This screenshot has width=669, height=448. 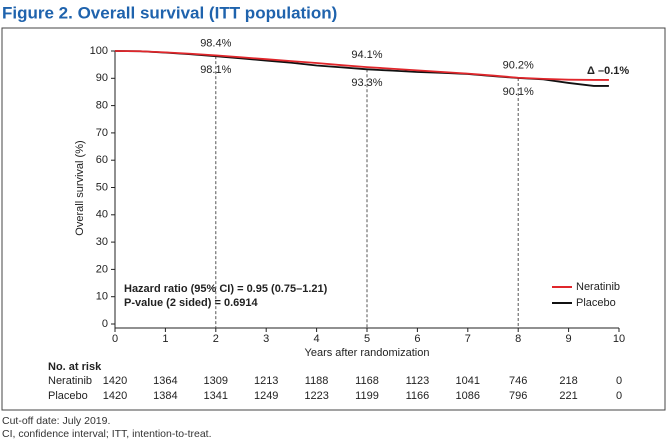 What do you see at coordinates (316, 396) in the screenshot?
I see `risk-count: 1223` at bounding box center [316, 396].